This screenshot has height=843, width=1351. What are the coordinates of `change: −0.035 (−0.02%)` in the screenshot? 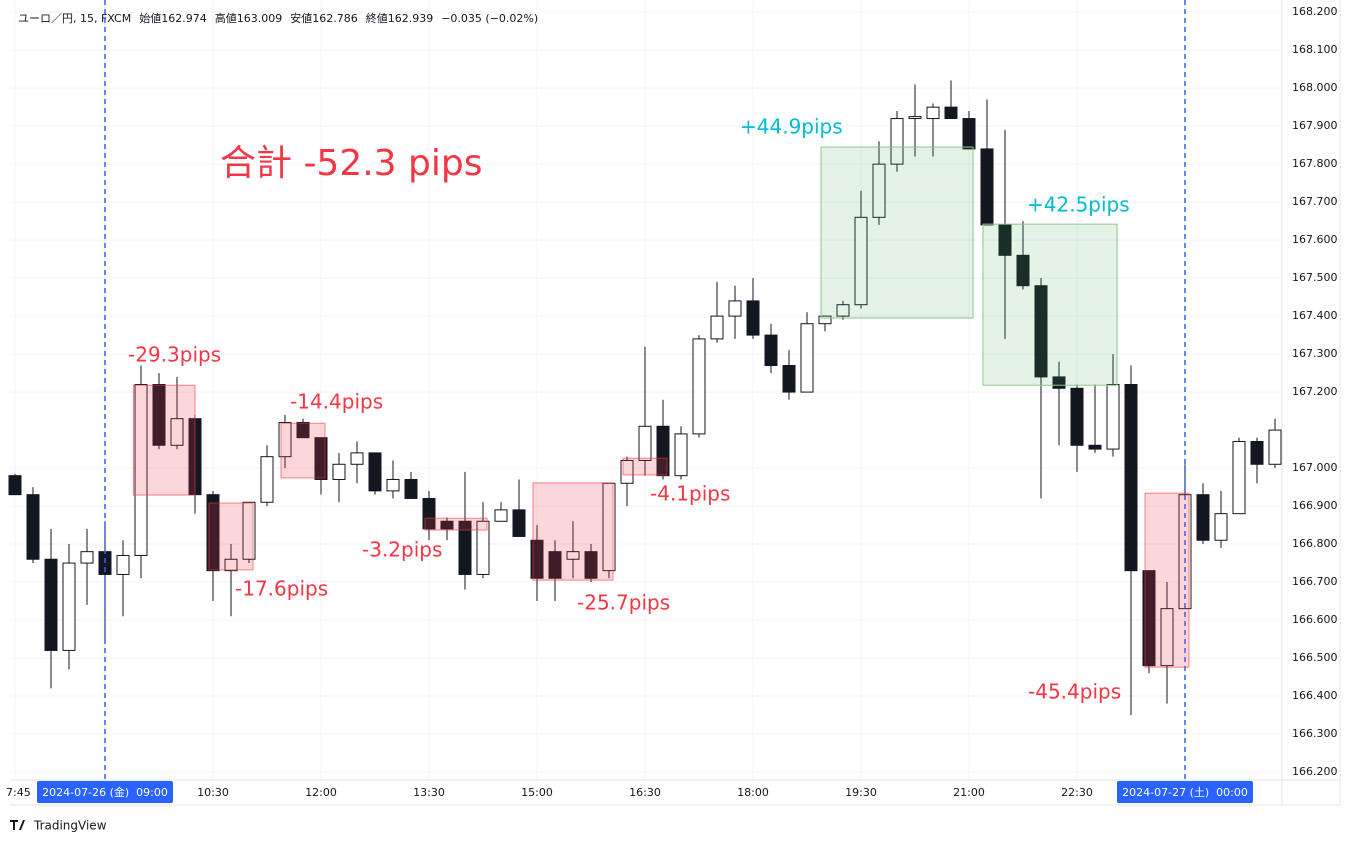 It's located at (489, 18).